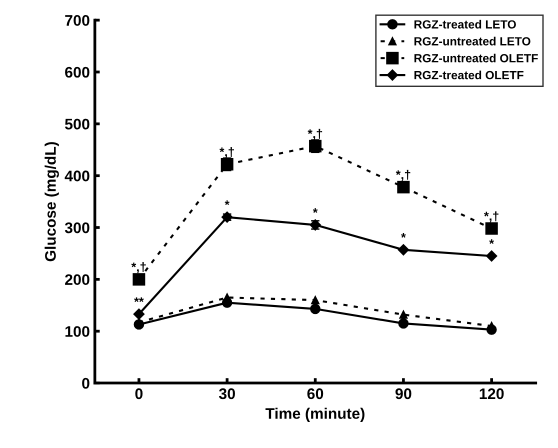  Describe the element at coordinates (469, 75) in the screenshot. I see `legend-label: RGZ-treated OLETF` at that location.